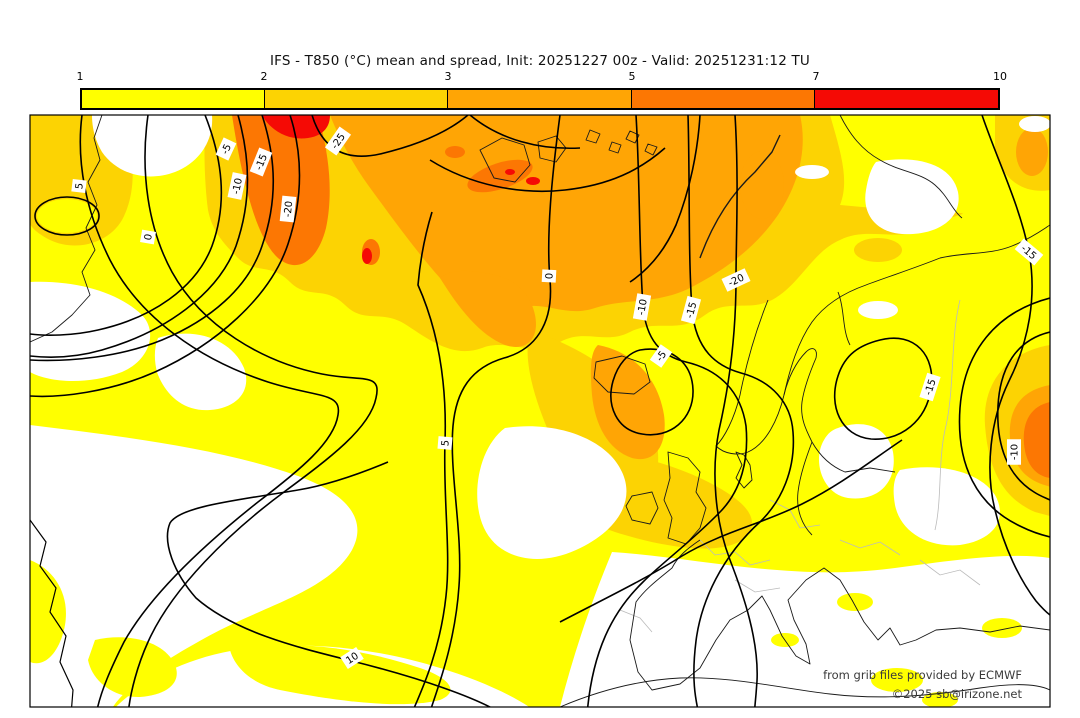  What do you see at coordinates (80, 76) in the screenshot?
I see `legend-tick-label: 1` at bounding box center [80, 76].